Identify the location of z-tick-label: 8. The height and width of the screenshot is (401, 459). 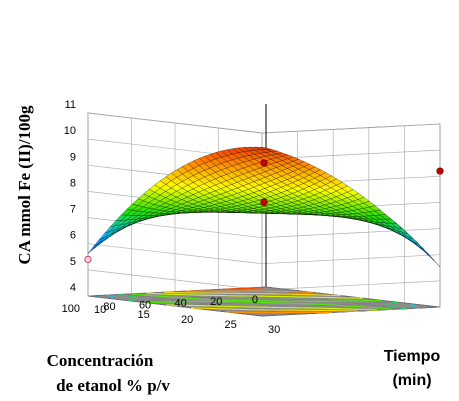
(73, 183).